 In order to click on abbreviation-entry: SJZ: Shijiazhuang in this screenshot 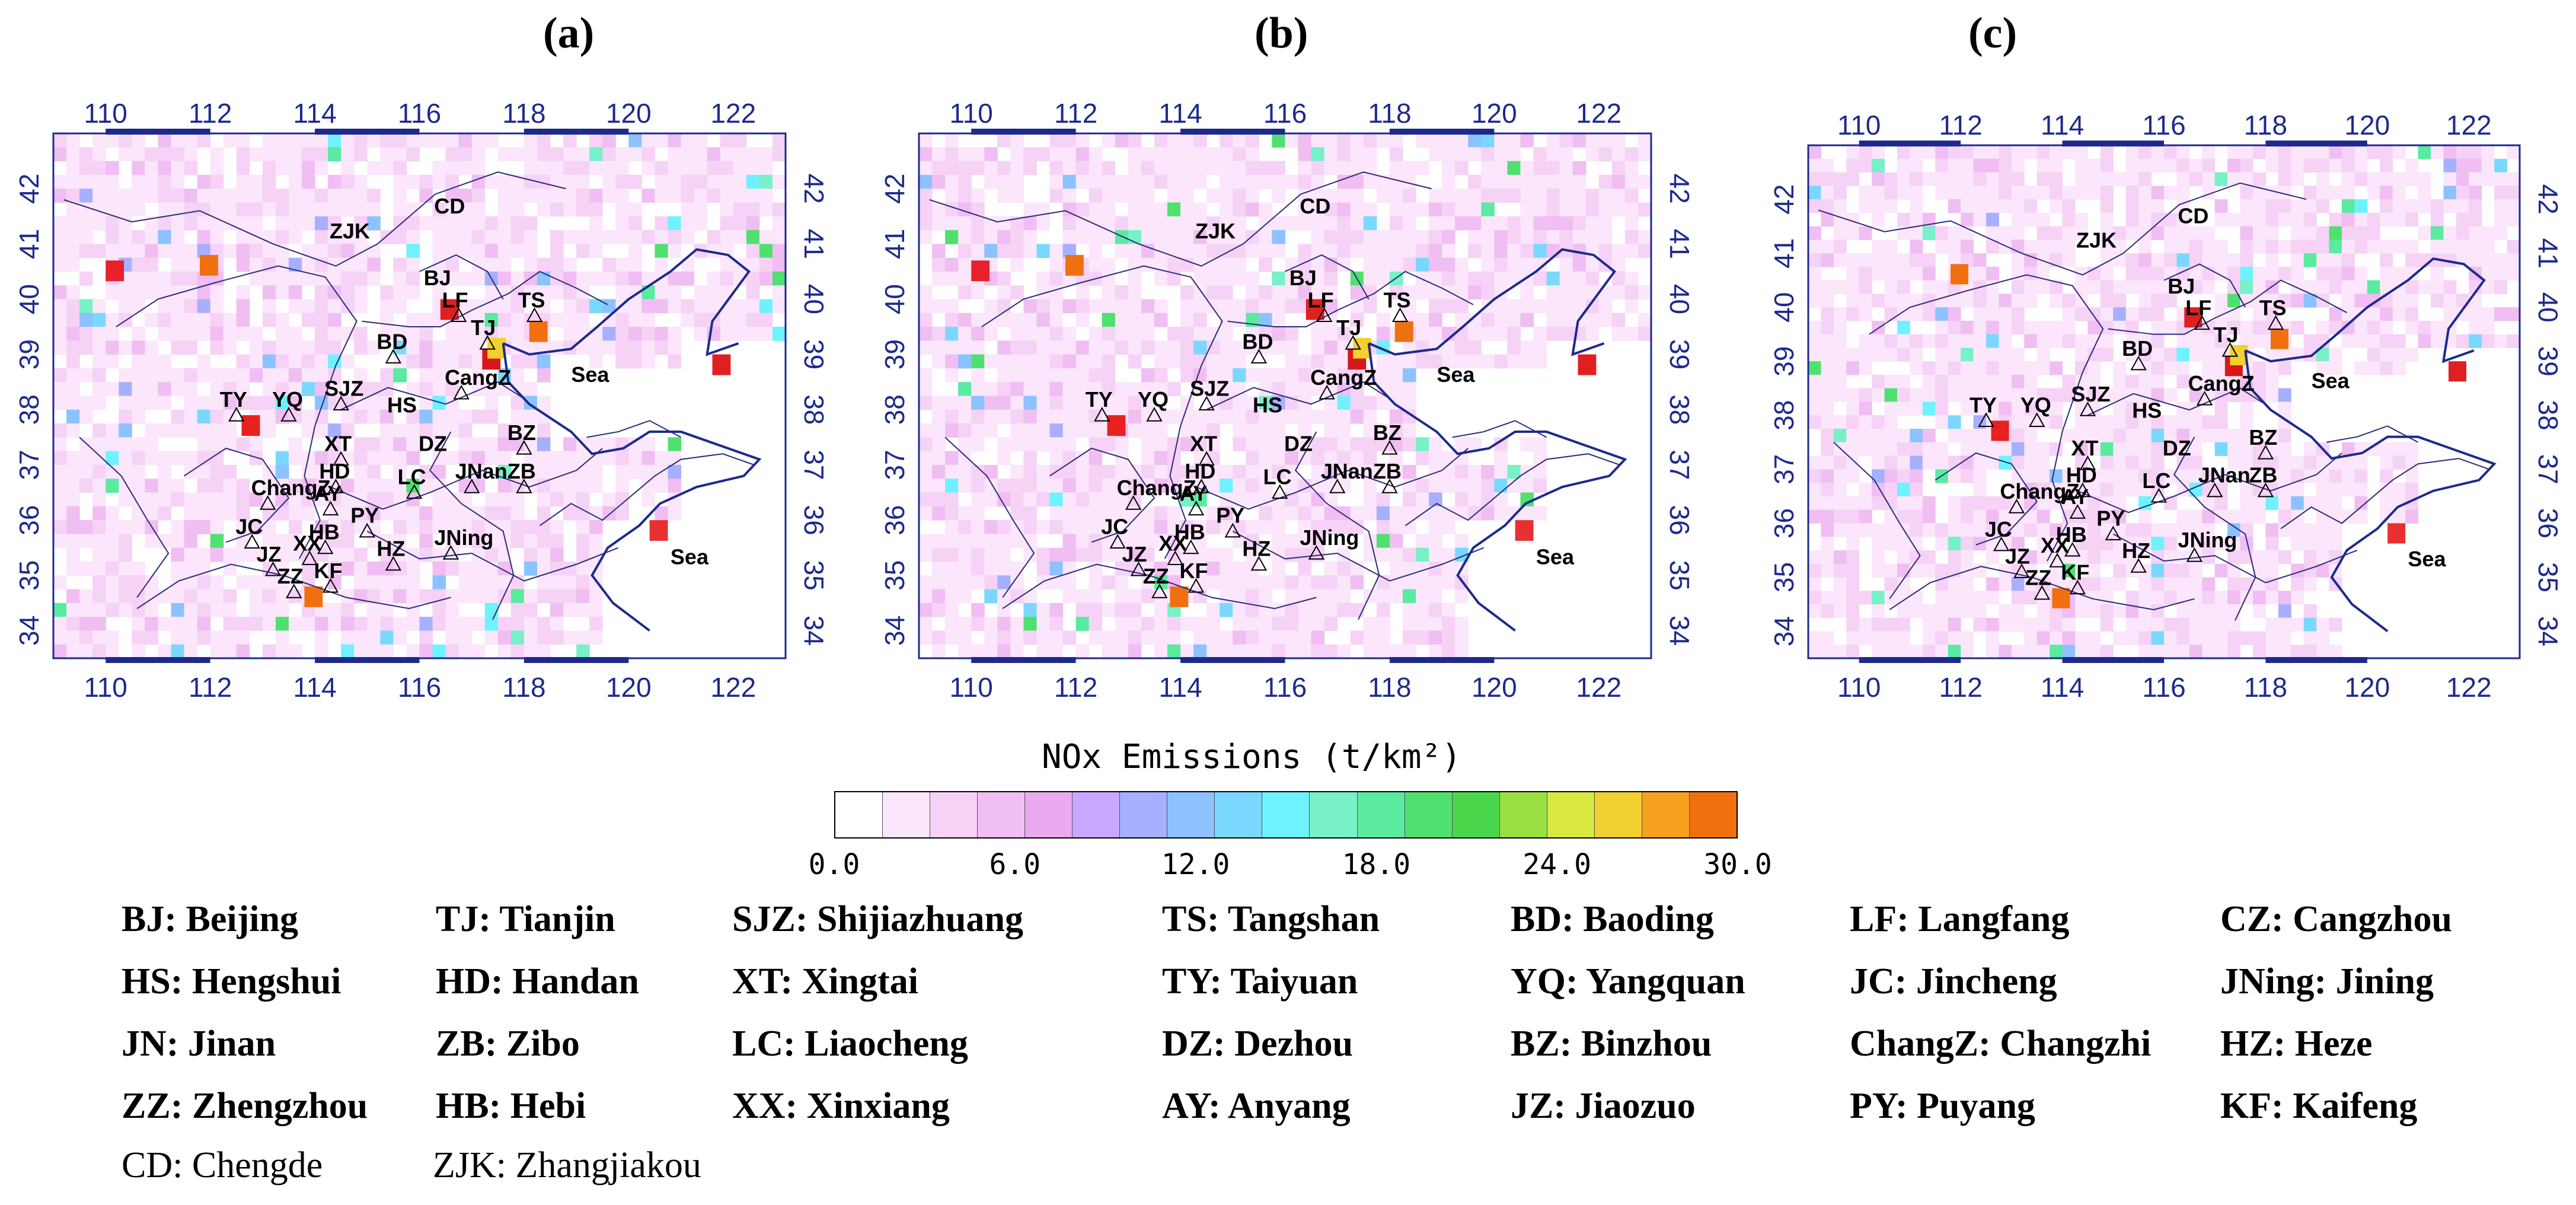, I will do `click(878, 919)`.